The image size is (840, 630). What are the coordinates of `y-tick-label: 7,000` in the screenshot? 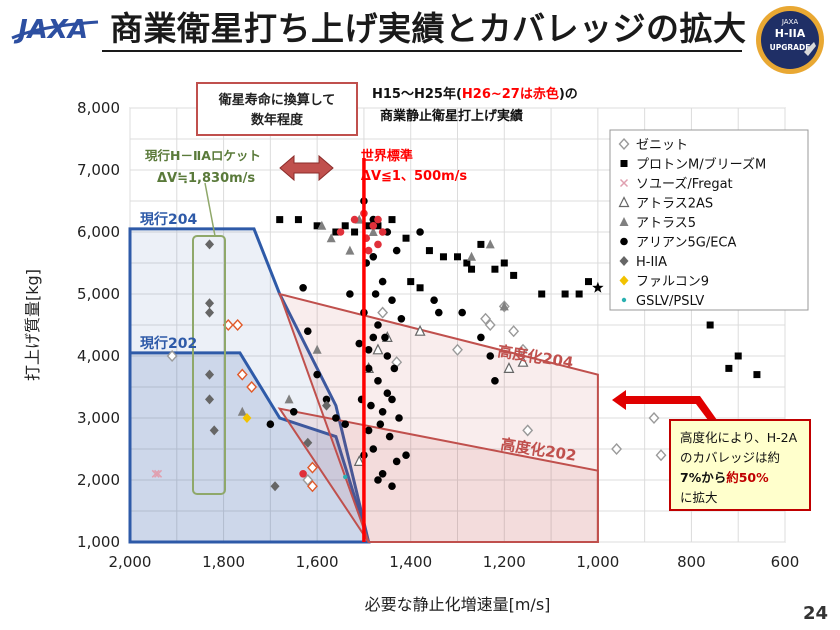 It's located at (98, 170).